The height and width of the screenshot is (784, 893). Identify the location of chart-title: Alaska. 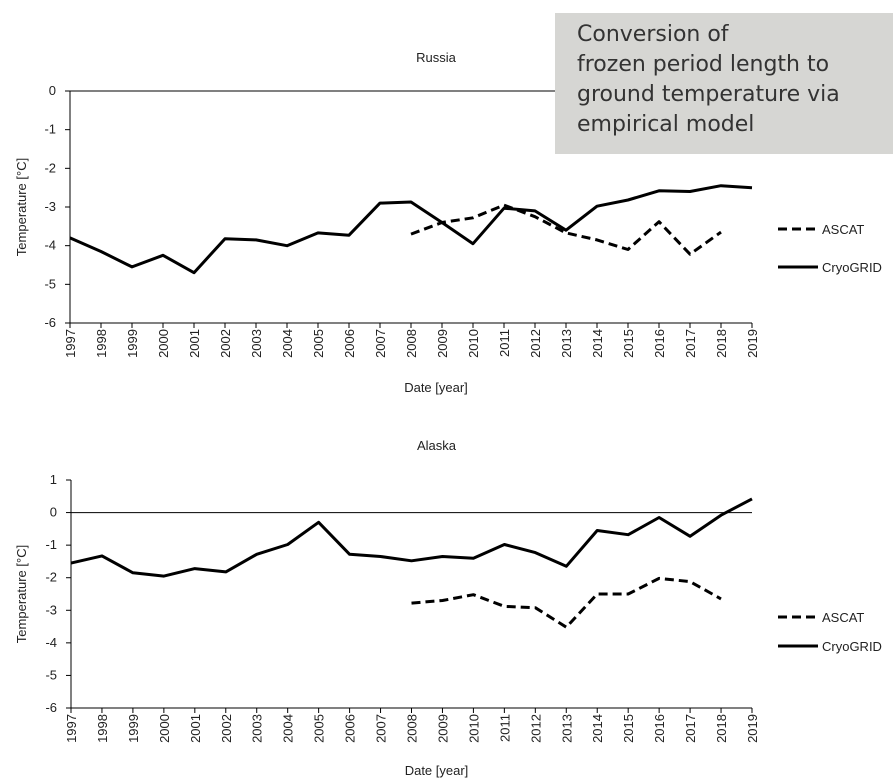
(437, 445).